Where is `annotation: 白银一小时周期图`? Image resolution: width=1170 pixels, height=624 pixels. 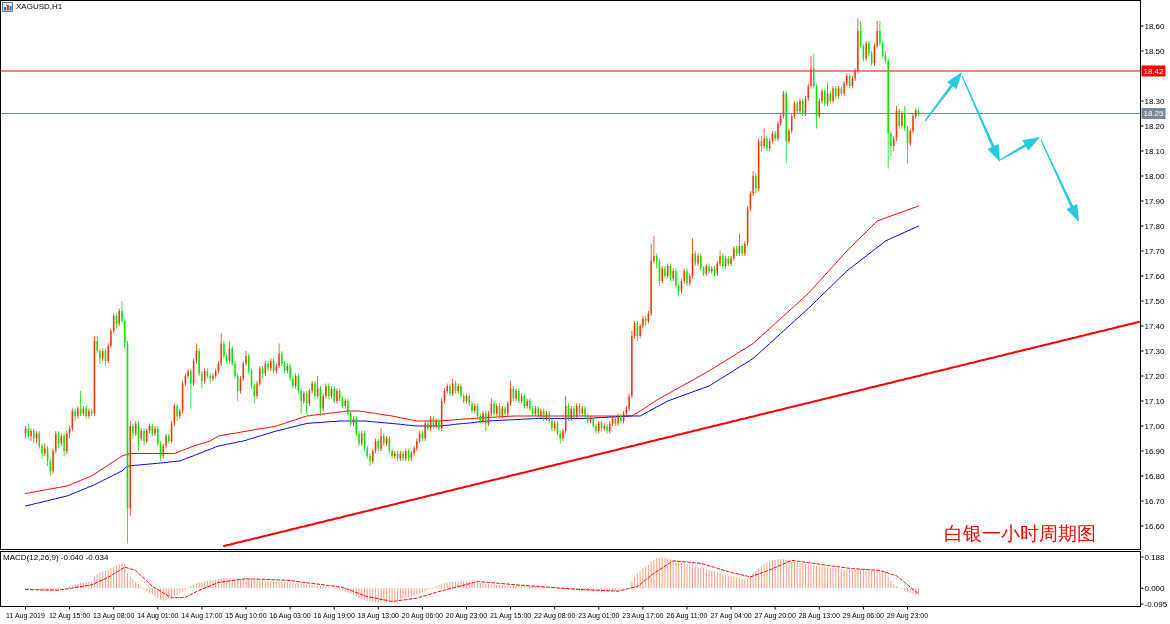 annotation: 白银一小时周期图 is located at coordinates (1019, 533).